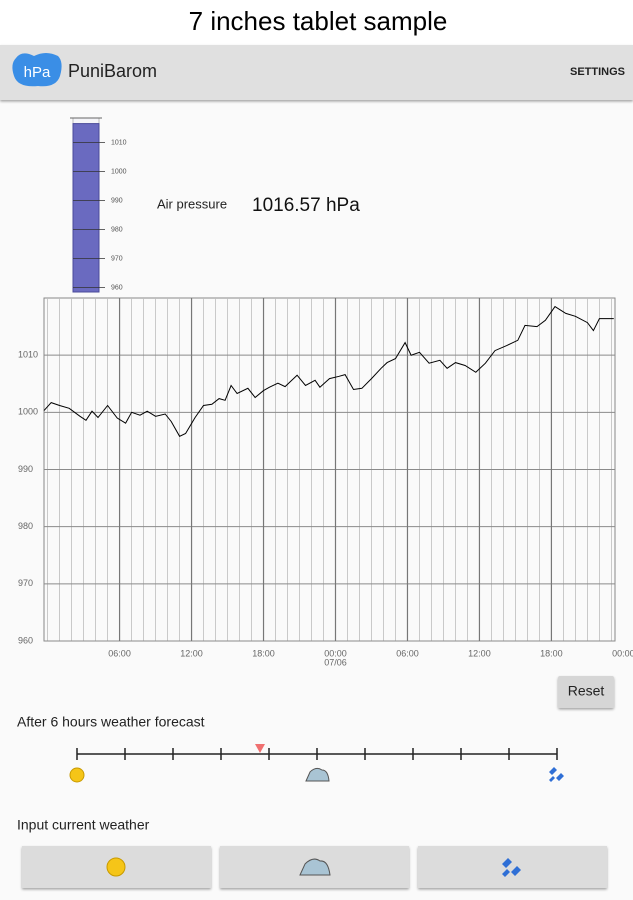 The height and width of the screenshot is (900, 633). I want to click on gauge-tick-label: 970, so click(117, 258).